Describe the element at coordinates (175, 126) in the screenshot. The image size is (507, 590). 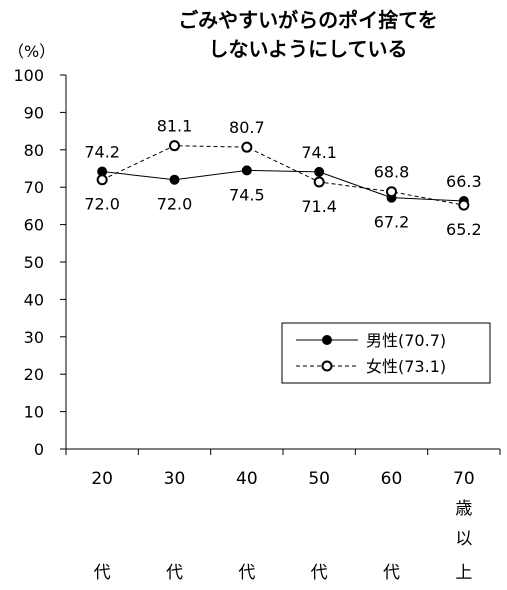
I see `data-label: 81.1` at that location.